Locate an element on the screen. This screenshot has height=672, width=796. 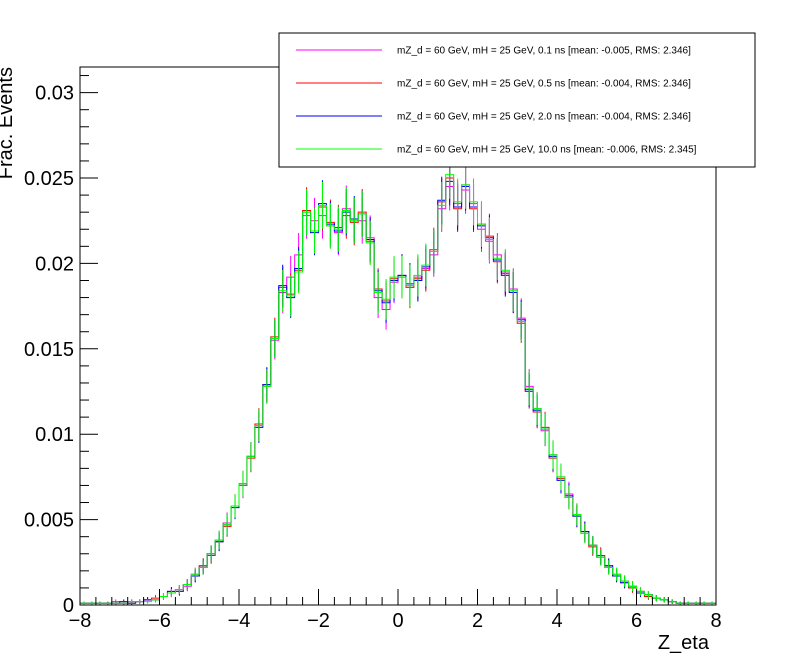
y-tick-label: 0.03 is located at coordinates (54, 94).